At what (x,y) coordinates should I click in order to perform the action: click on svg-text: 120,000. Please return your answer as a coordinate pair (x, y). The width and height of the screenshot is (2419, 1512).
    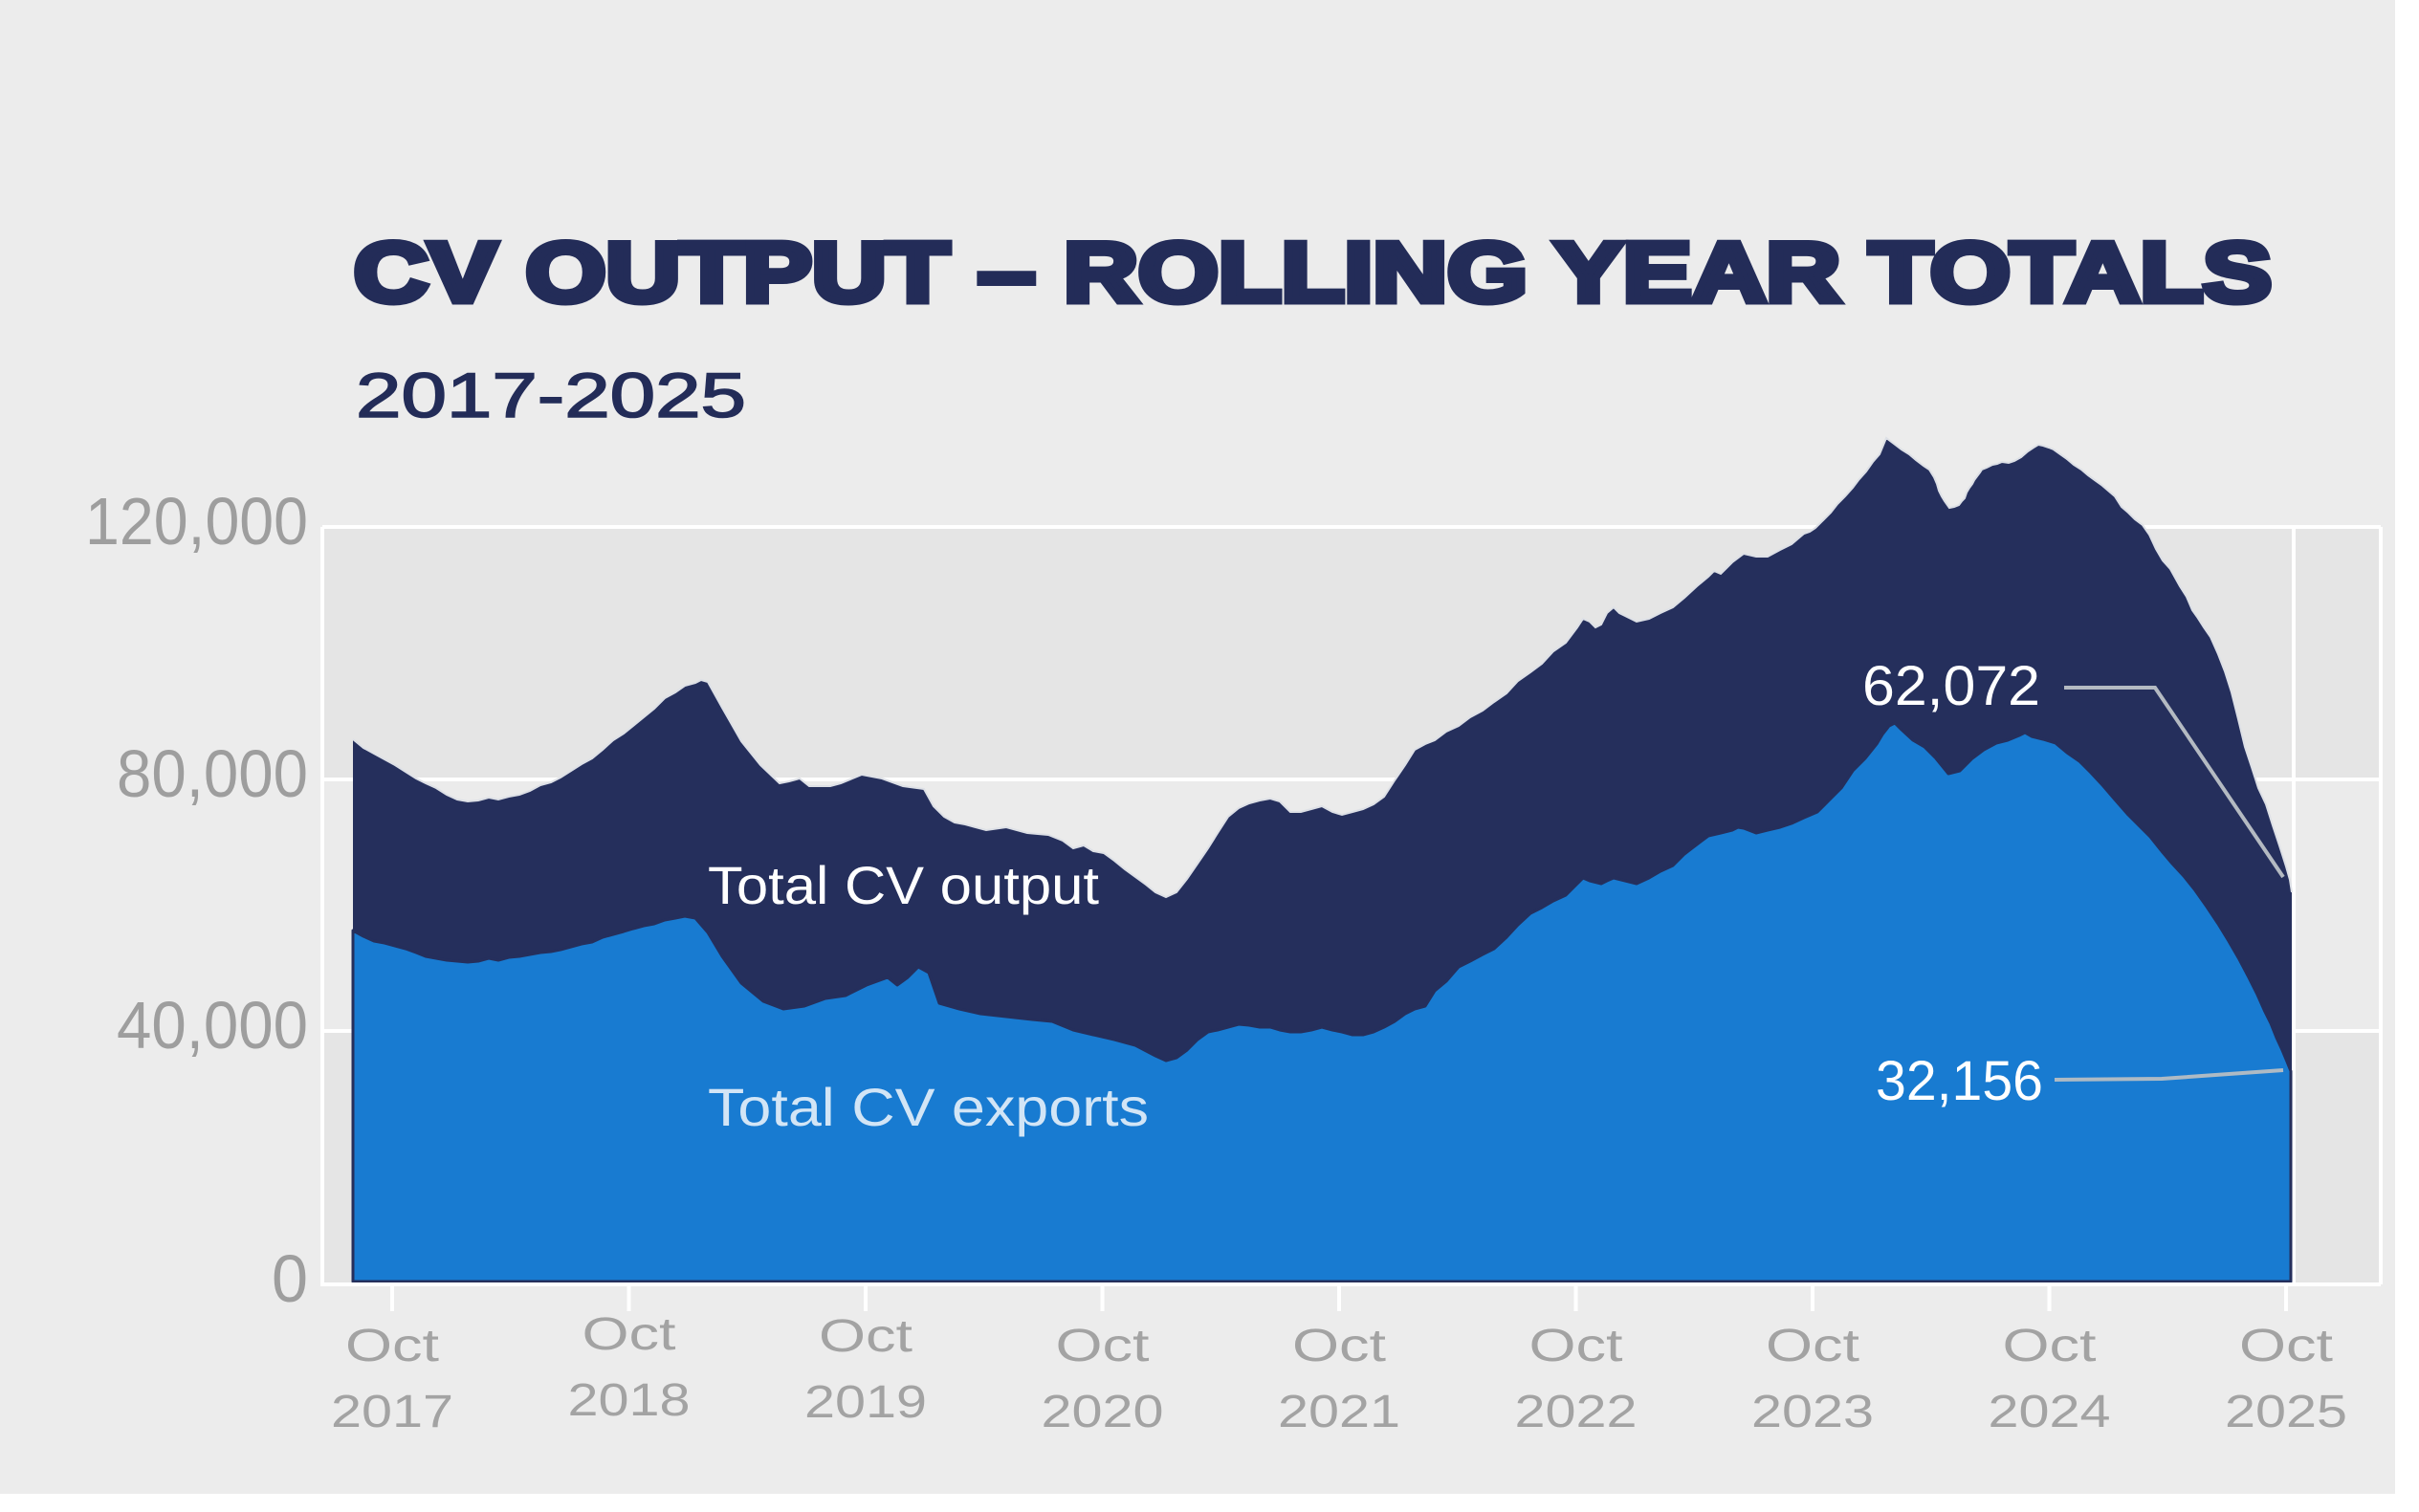
    Looking at the image, I should click on (196, 521).